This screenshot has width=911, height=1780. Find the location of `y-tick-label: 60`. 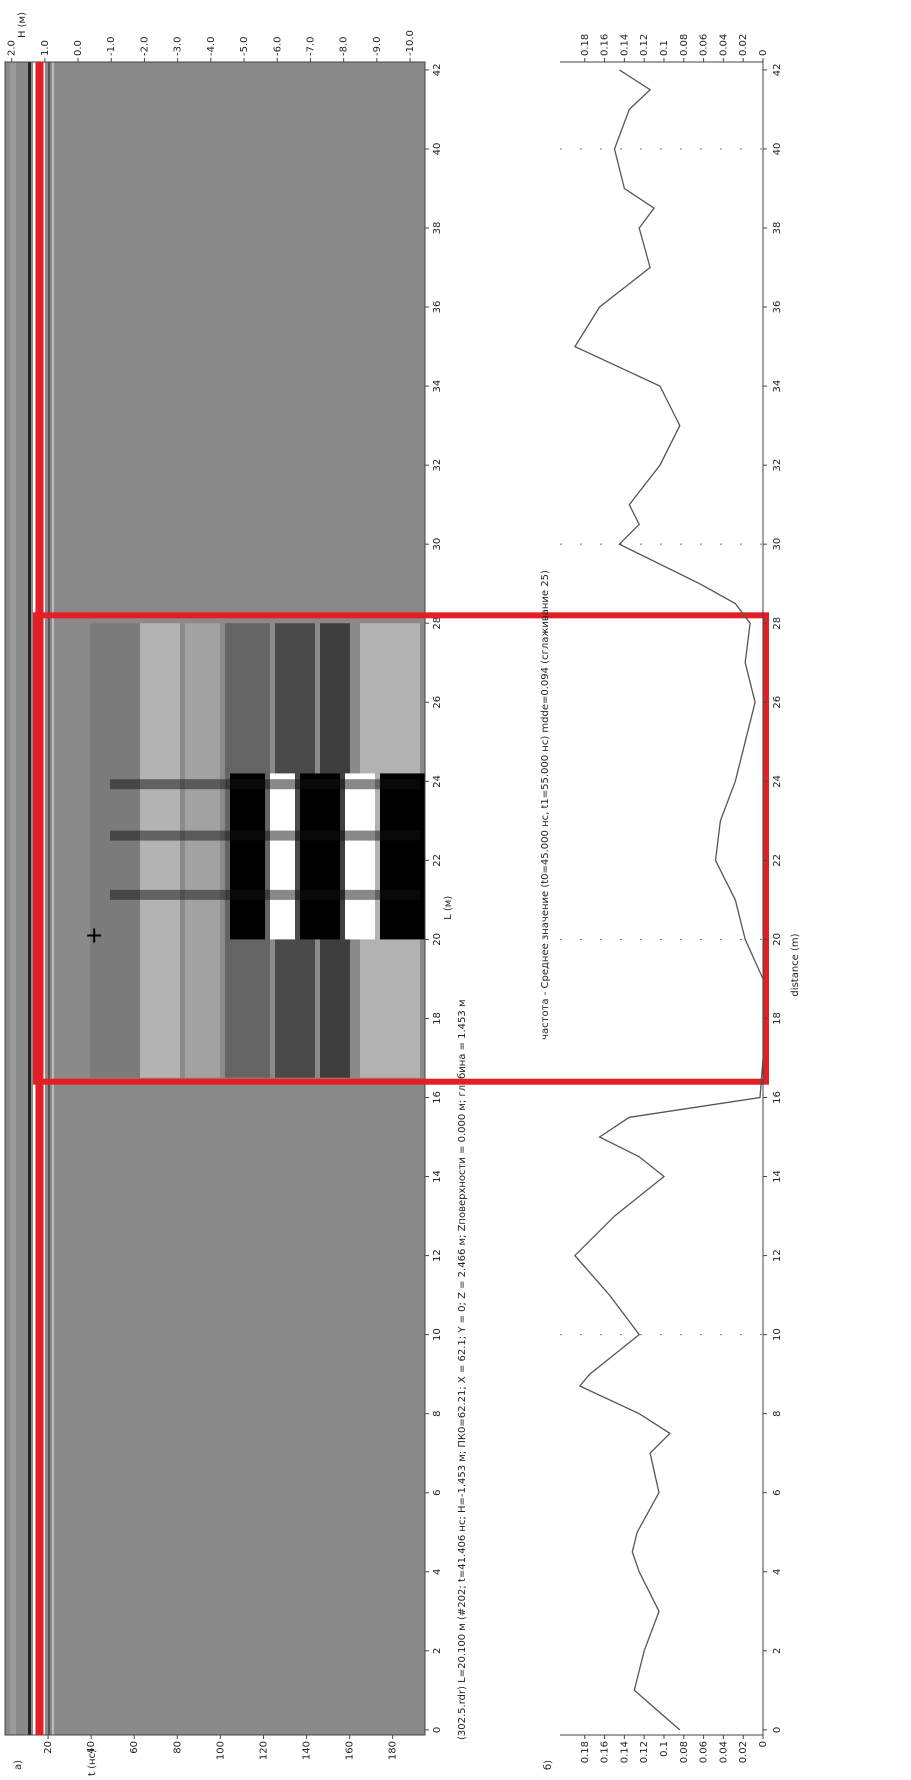

y-tick-label: 60 is located at coordinates (134, 1747).